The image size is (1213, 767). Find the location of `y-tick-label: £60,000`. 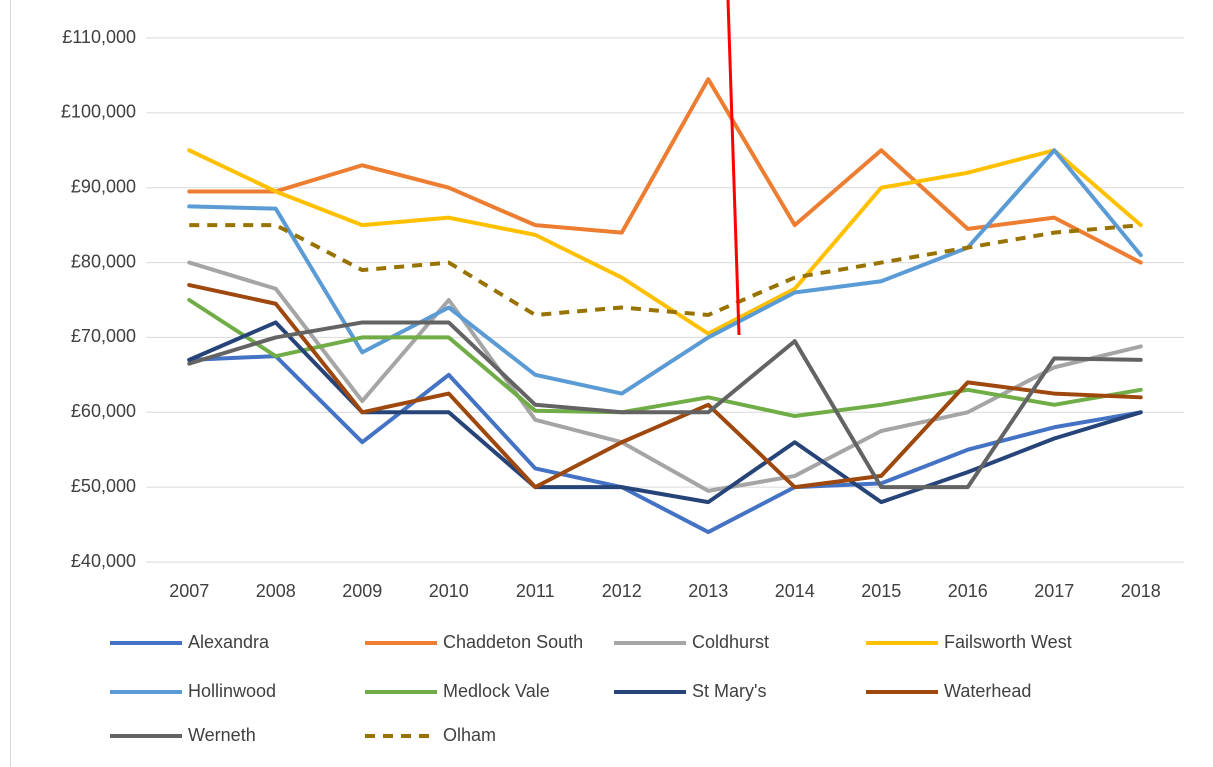

y-tick-label: £60,000 is located at coordinates (103, 411).